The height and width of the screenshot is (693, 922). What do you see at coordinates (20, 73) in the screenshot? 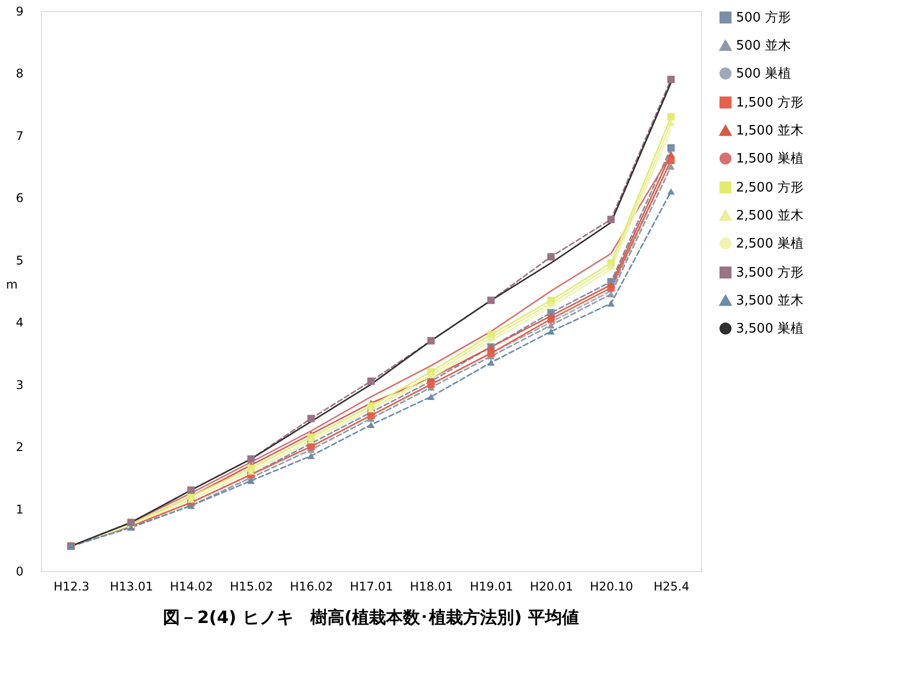
I see `y-tick-label: 8` at bounding box center [20, 73].